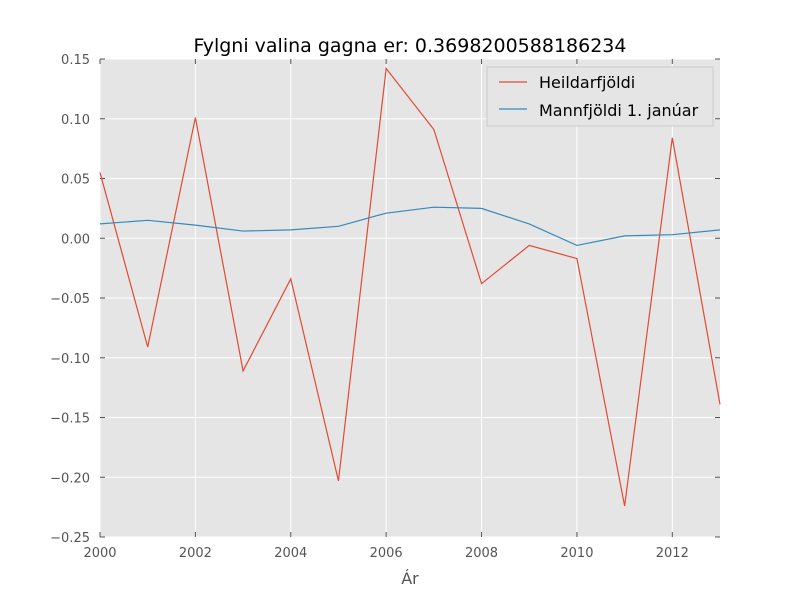 This screenshot has height=597, width=800. What do you see at coordinates (75, 120) in the screenshot?
I see `y-tick-label: 0.10` at bounding box center [75, 120].